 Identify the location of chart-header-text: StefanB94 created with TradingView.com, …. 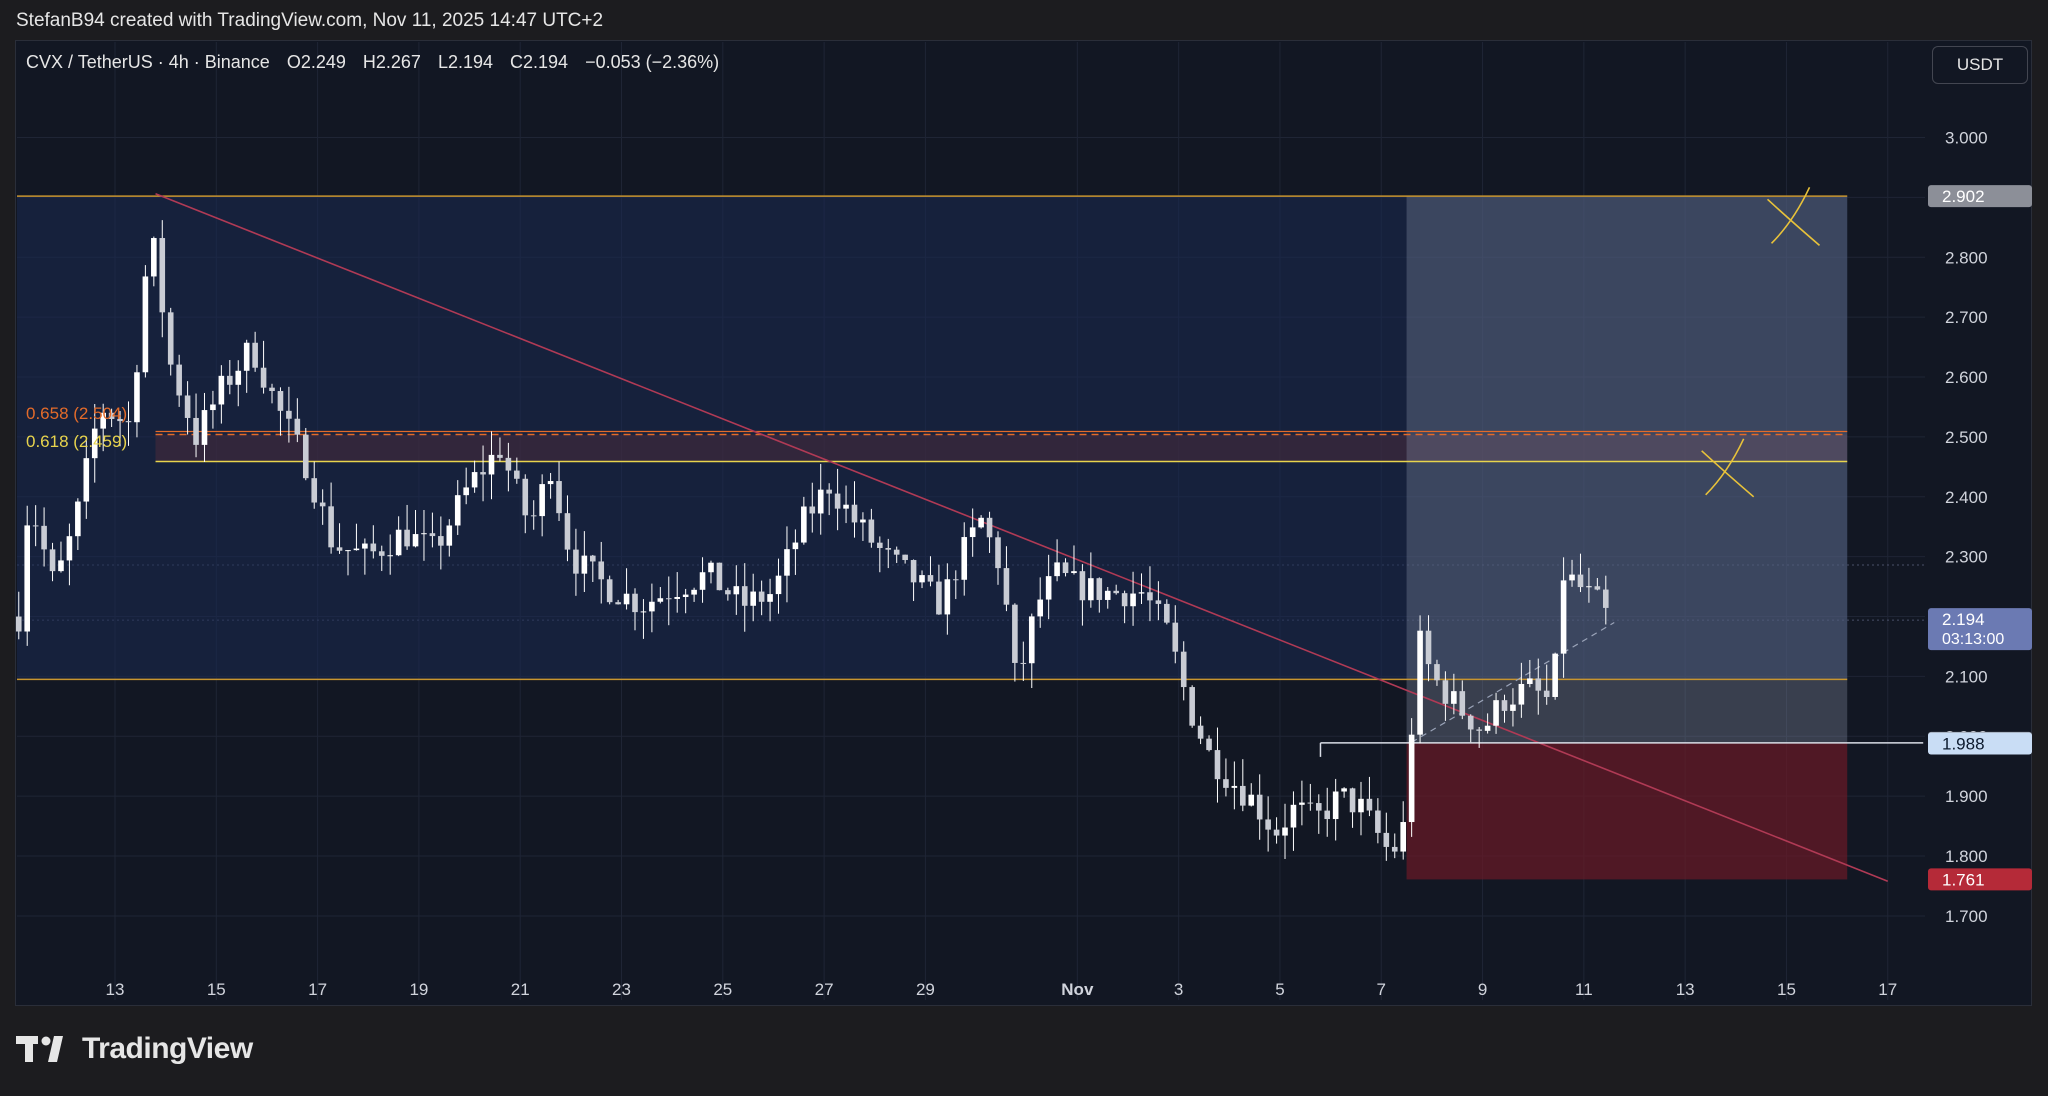
(310, 20).